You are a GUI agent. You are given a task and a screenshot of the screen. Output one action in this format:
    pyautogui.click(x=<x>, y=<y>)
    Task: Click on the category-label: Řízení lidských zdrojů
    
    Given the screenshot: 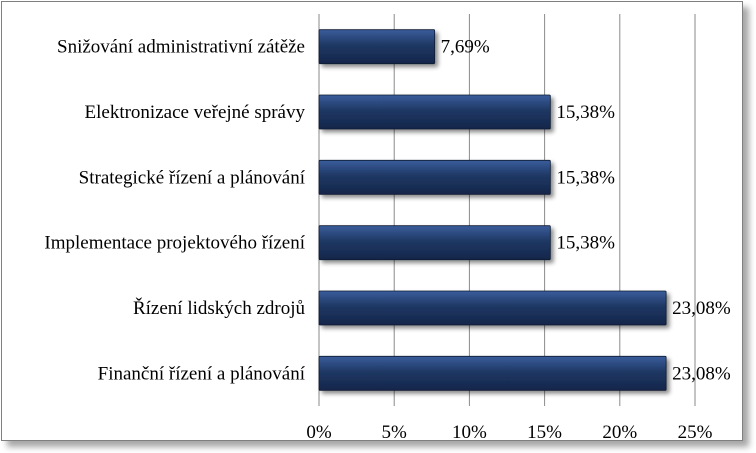 What is the action you would take?
    pyautogui.click(x=219, y=308)
    